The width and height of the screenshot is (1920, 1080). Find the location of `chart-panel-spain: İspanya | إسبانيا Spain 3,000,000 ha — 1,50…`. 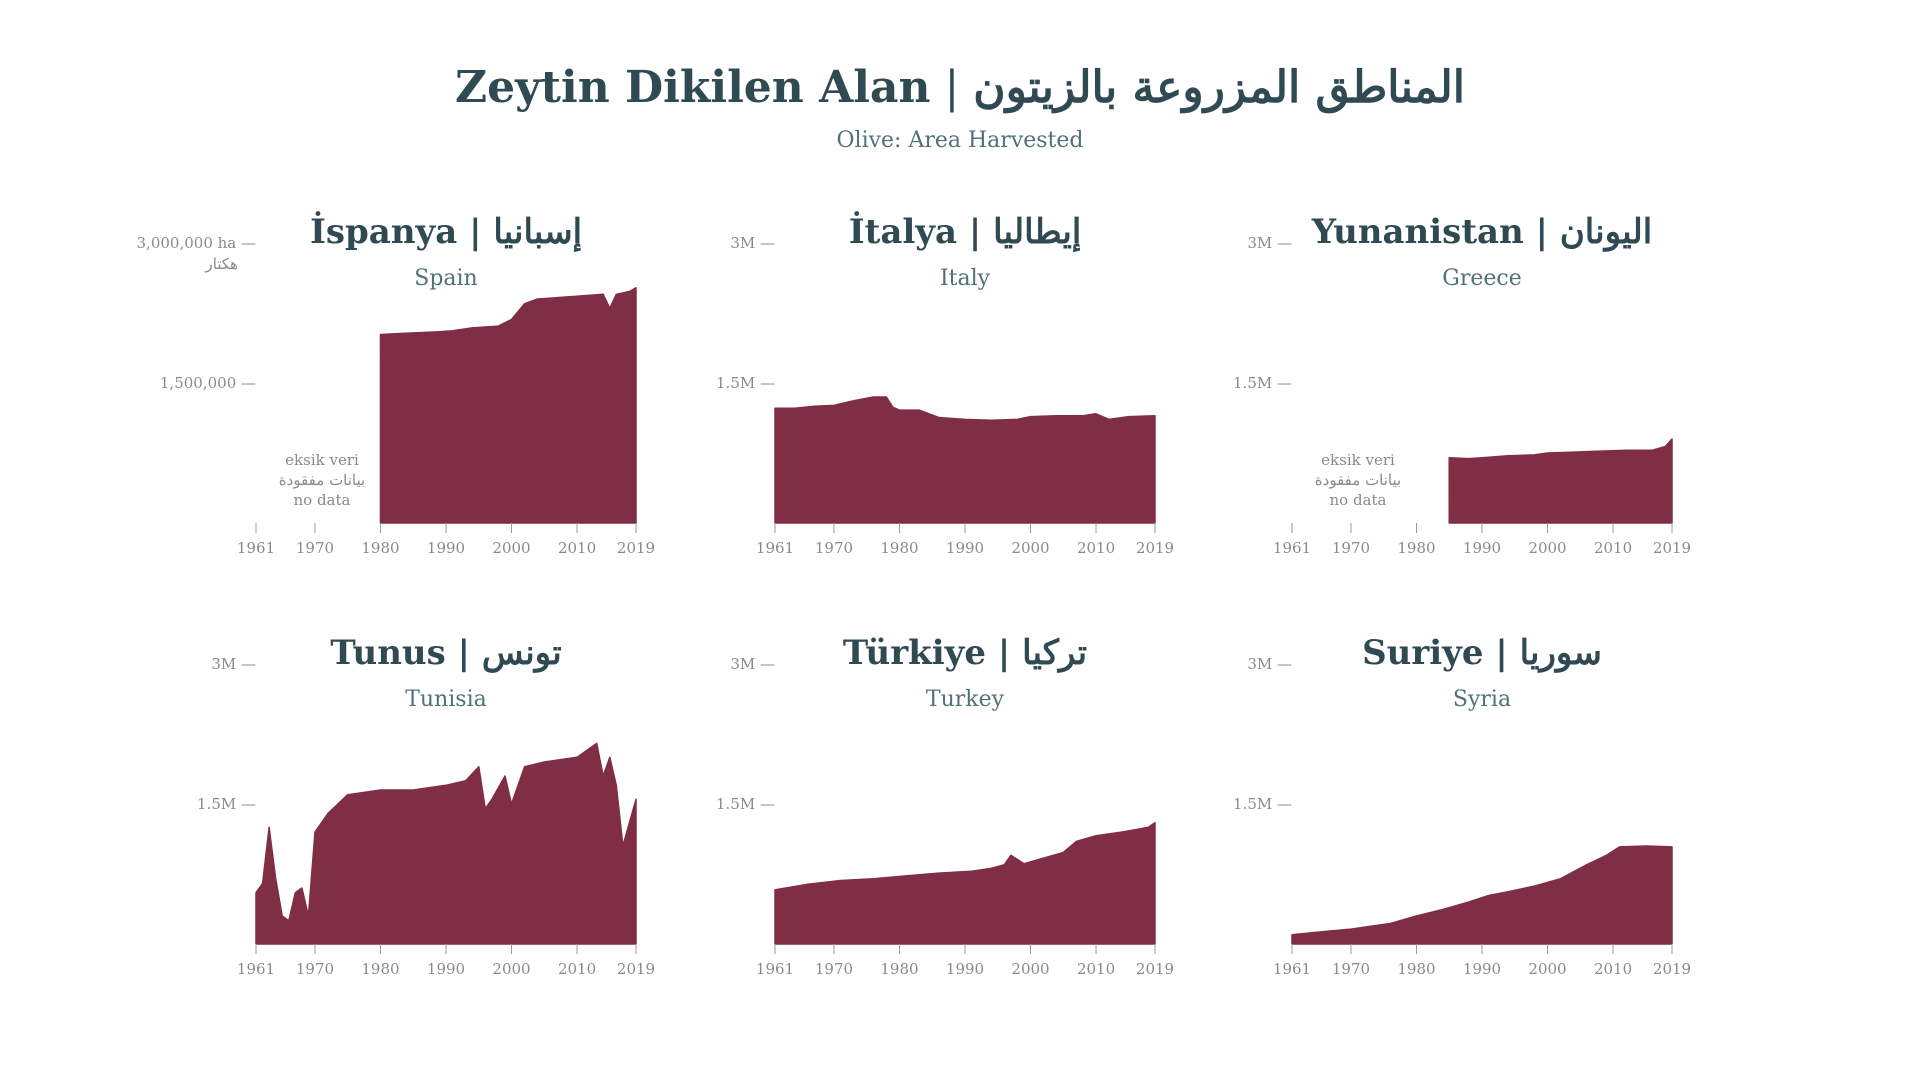

chart-panel-spain: İspanya | إسبانيا Spain 3,000,000 ha — 1,50… is located at coordinates (396, 384).